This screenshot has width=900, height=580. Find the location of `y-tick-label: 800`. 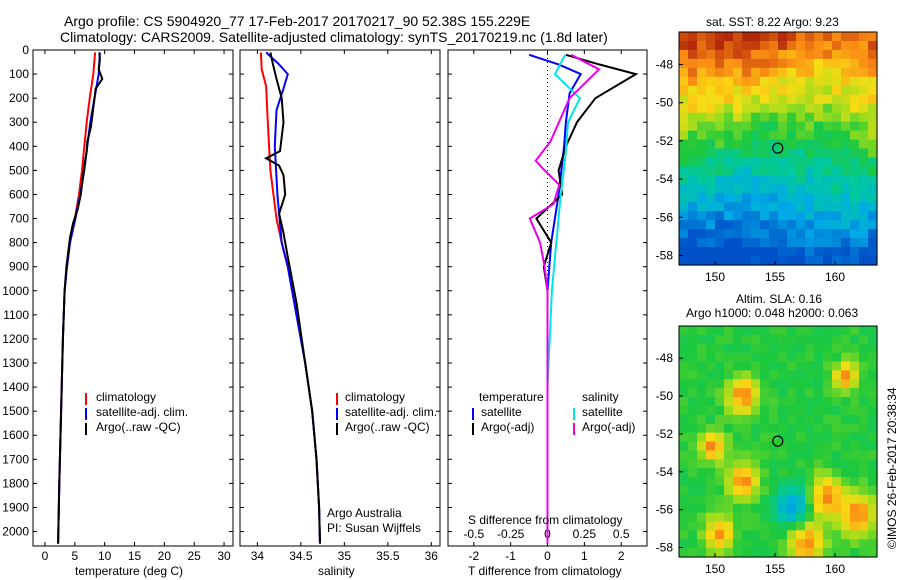

y-tick-label: 800 is located at coordinates (19, 243).